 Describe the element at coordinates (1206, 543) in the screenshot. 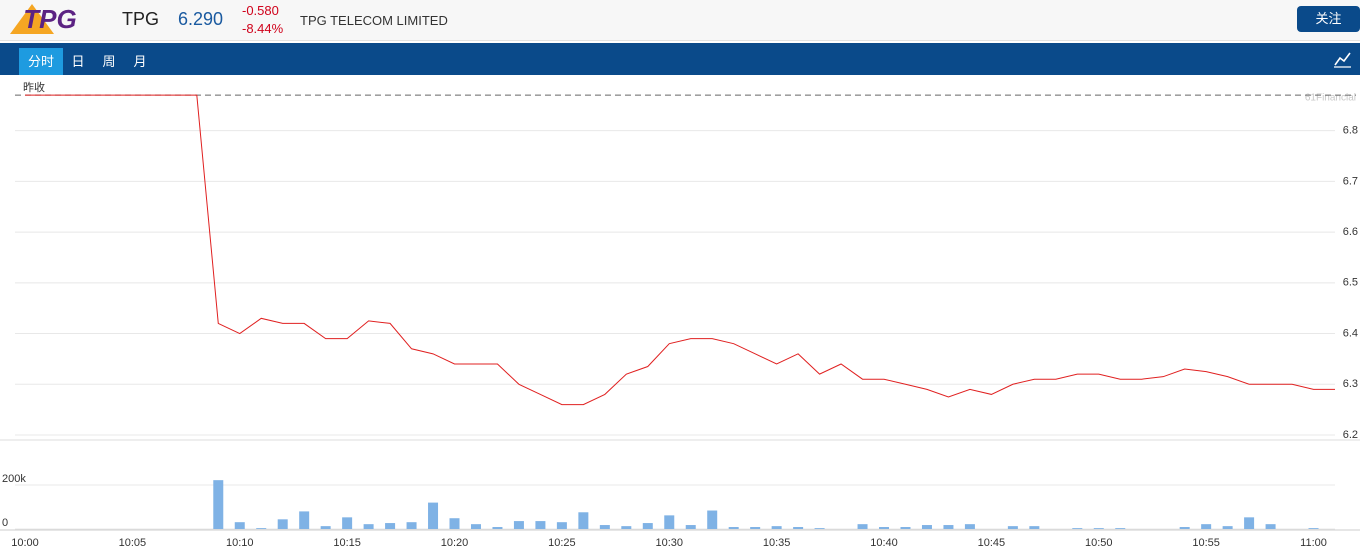

I see `x-tick-label: 10:55` at that location.